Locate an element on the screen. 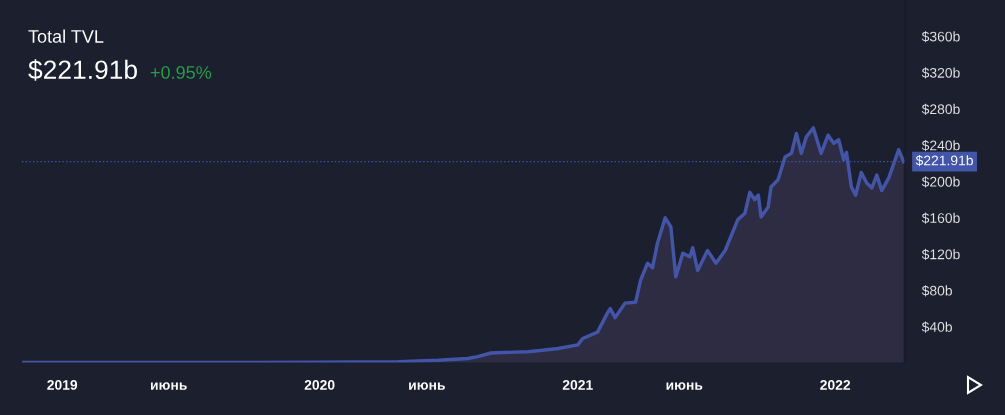  y-tick-label: $120b is located at coordinates (940, 254).